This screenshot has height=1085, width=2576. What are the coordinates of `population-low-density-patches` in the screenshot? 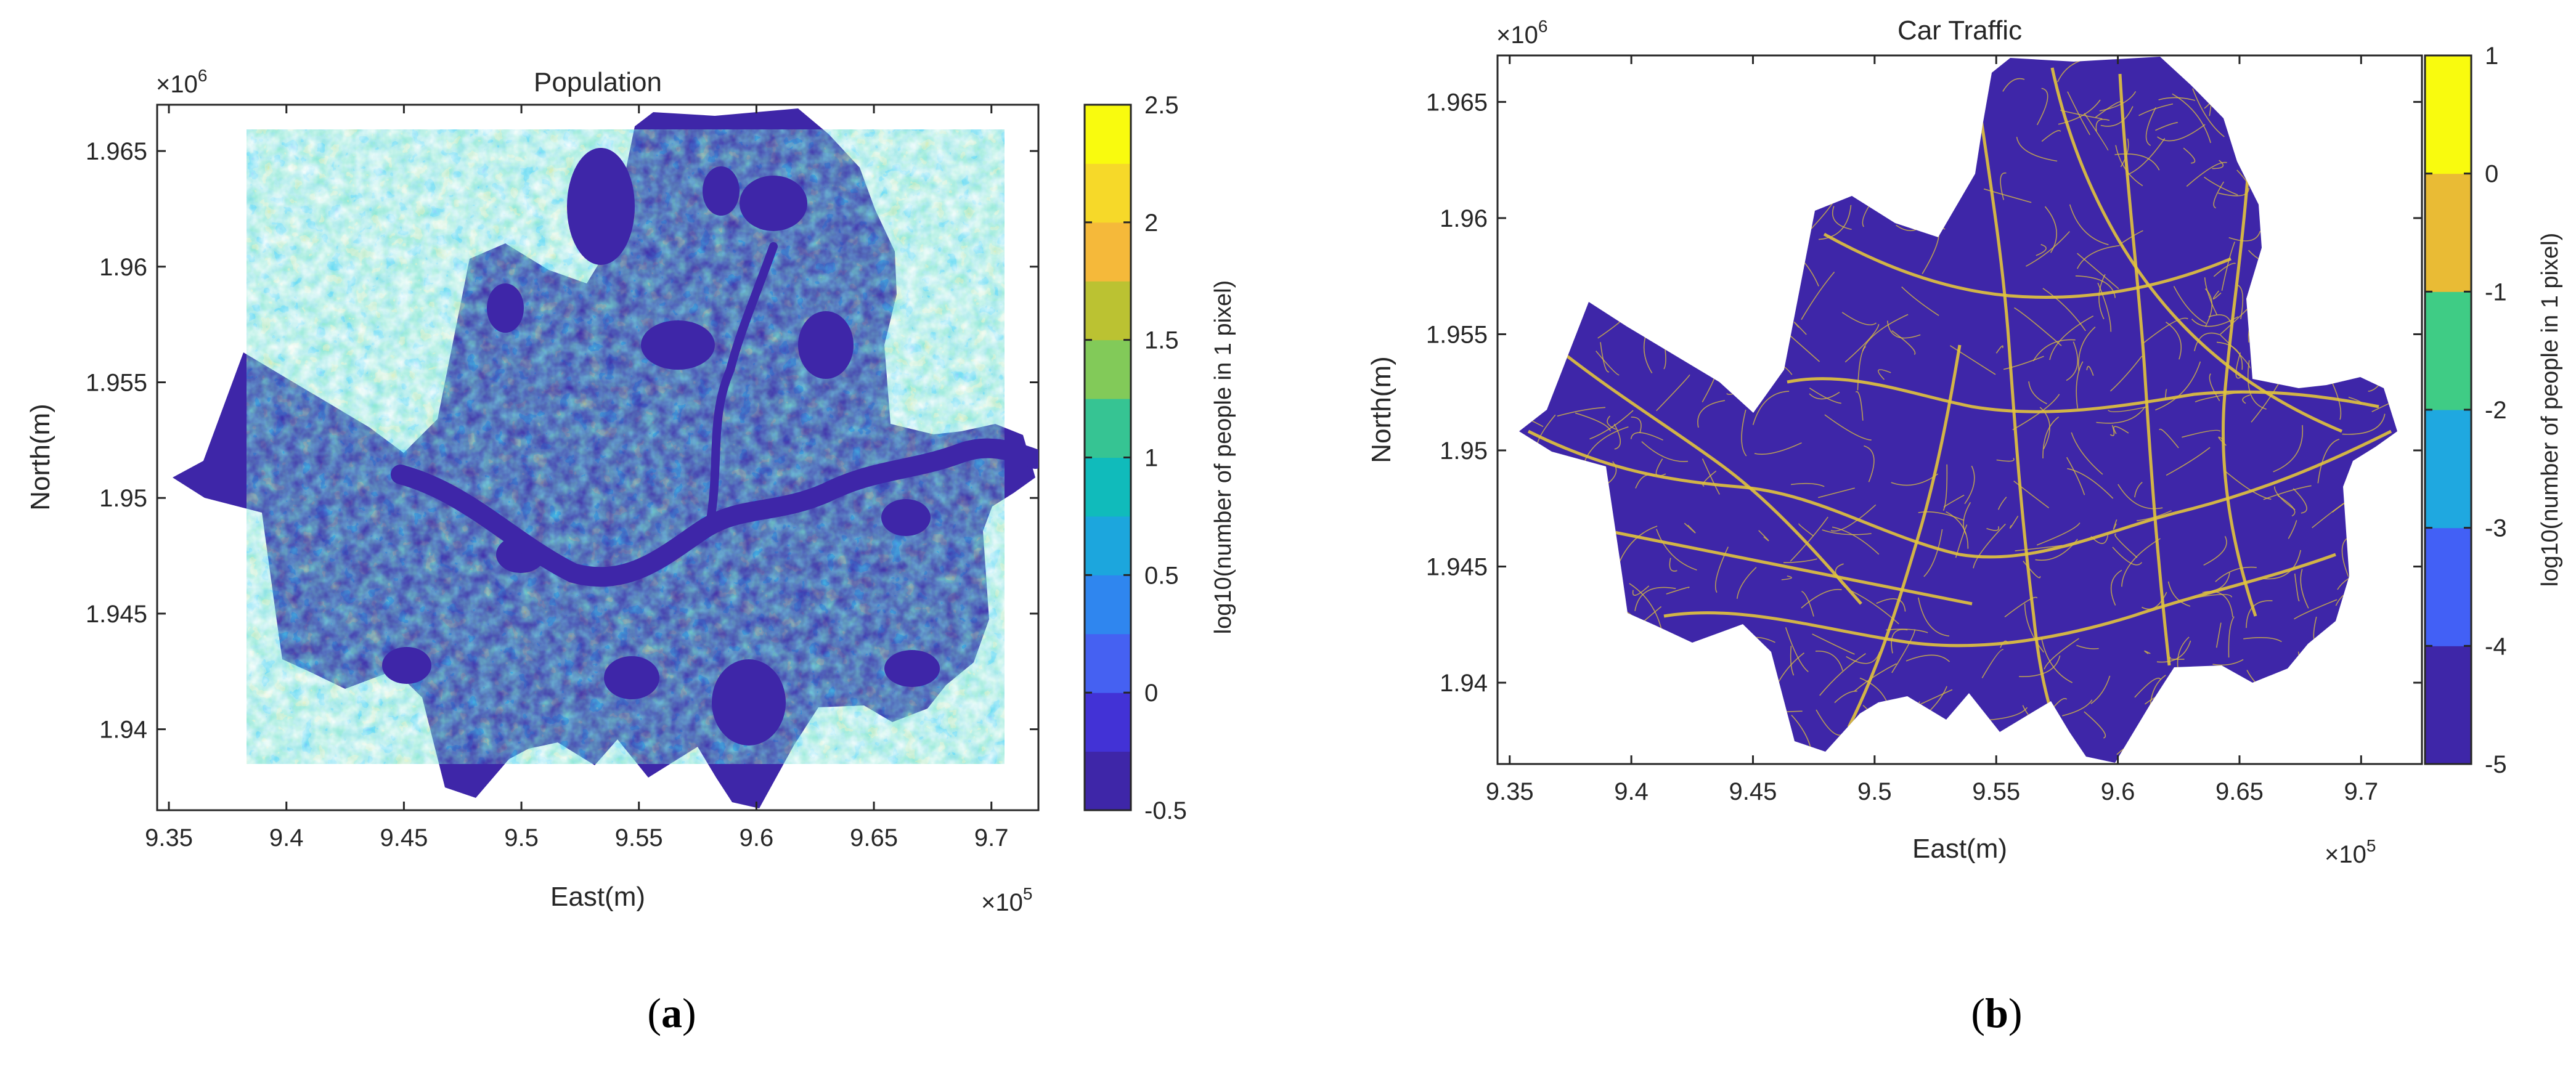 It's located at (661, 447).